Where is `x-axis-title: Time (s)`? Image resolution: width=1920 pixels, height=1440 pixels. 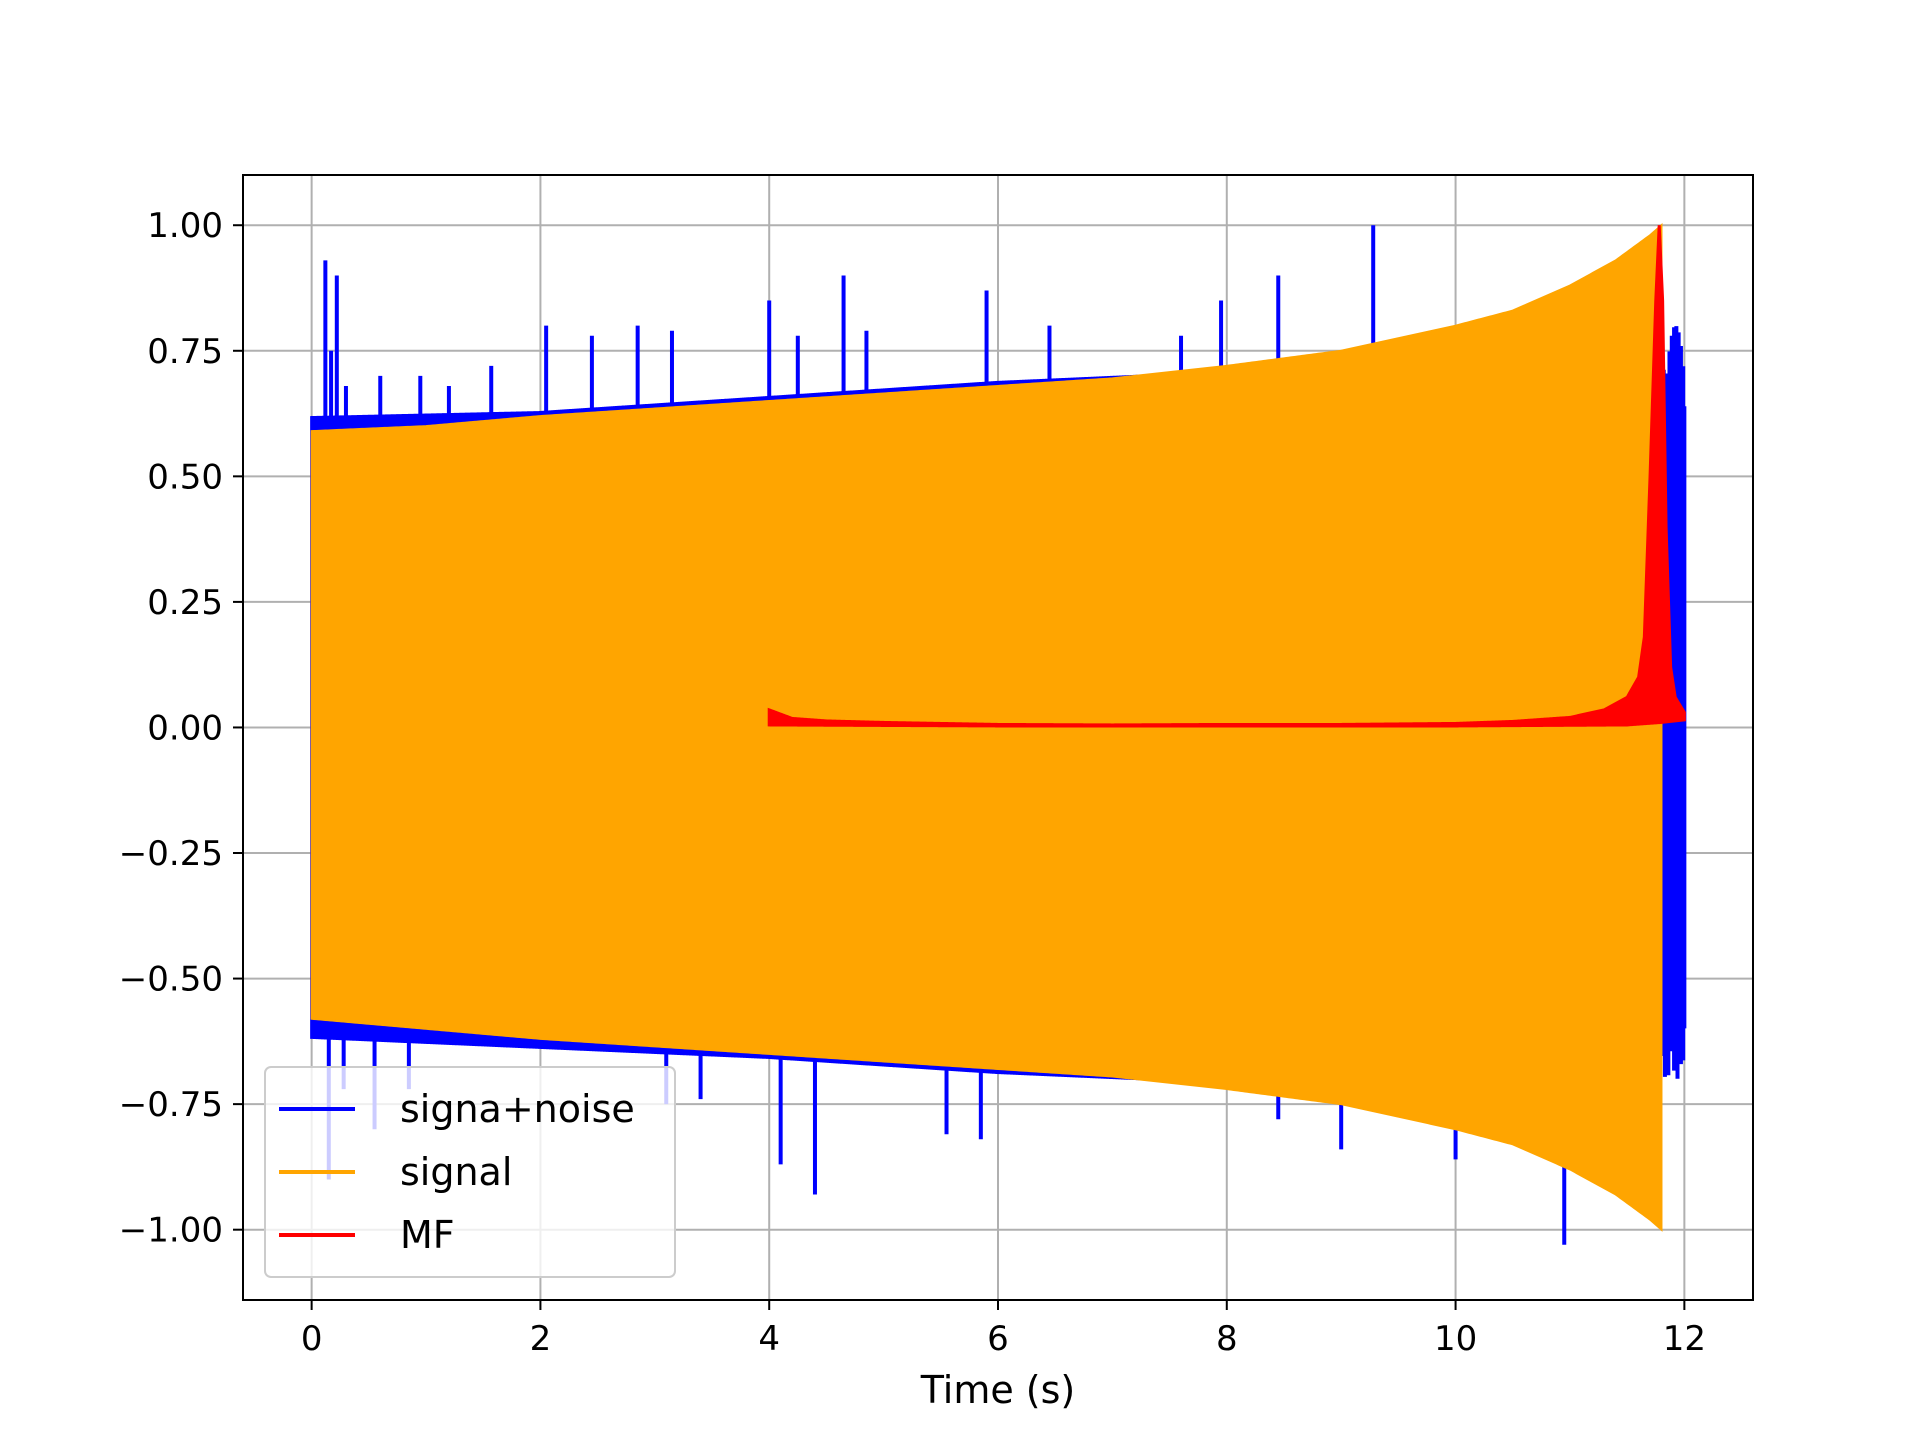 x-axis-title: Time (s) is located at coordinates (998, 1390).